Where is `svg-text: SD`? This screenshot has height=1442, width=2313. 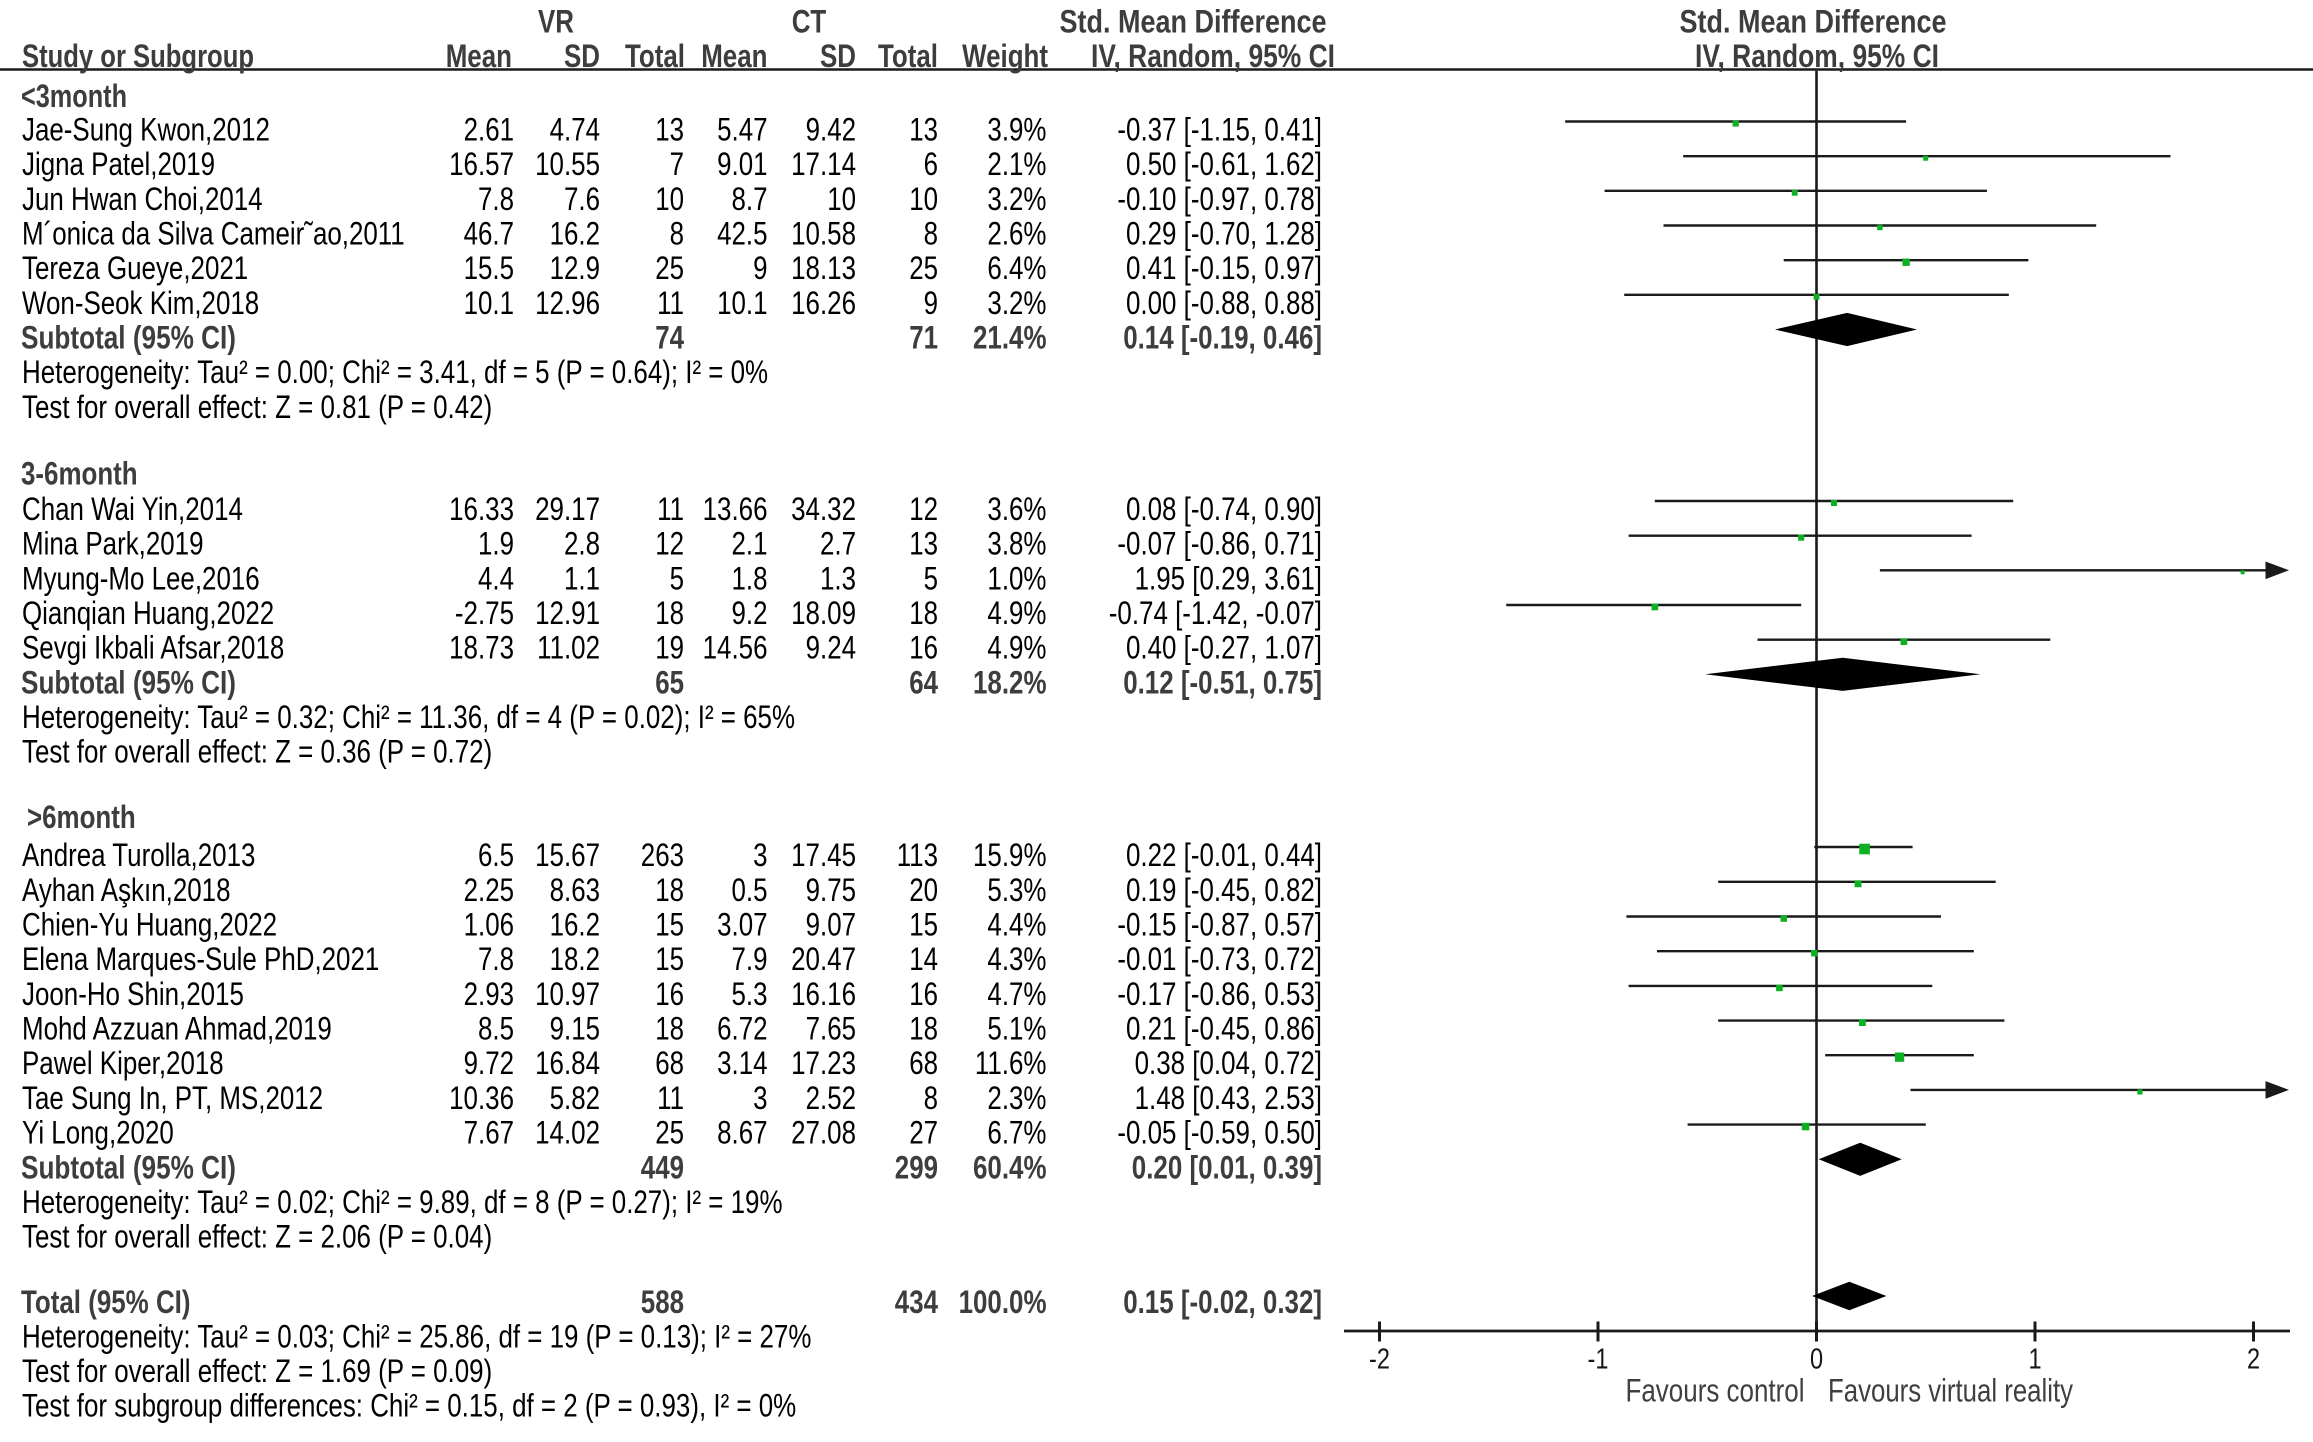 svg-text: SD is located at coordinates (838, 56).